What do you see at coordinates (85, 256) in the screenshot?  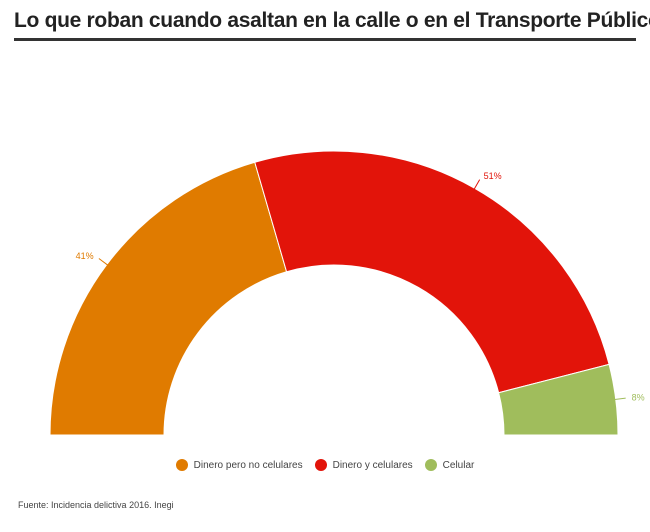 I see `slice-label-0: 41%` at bounding box center [85, 256].